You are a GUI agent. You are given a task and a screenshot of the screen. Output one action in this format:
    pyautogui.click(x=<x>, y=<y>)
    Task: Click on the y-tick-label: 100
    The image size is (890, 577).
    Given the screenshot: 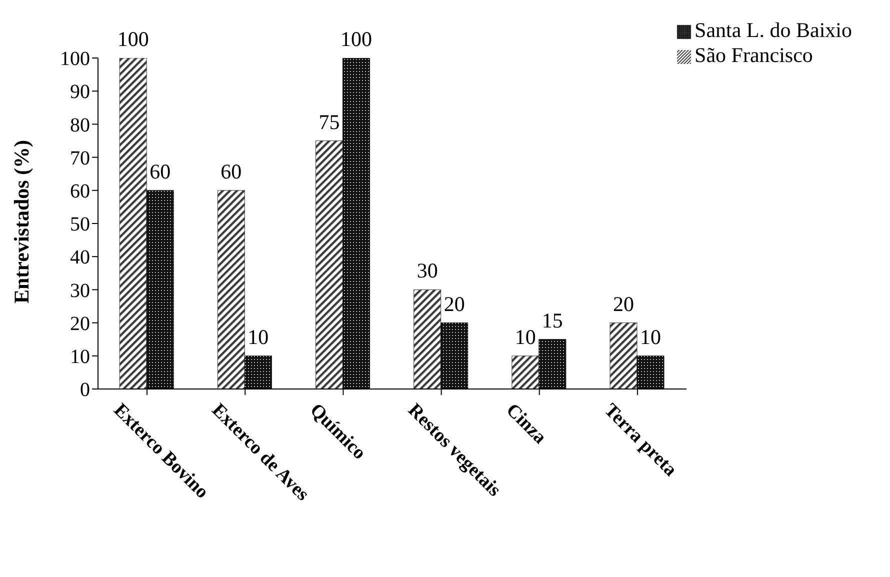 What is the action you would take?
    pyautogui.click(x=75, y=59)
    